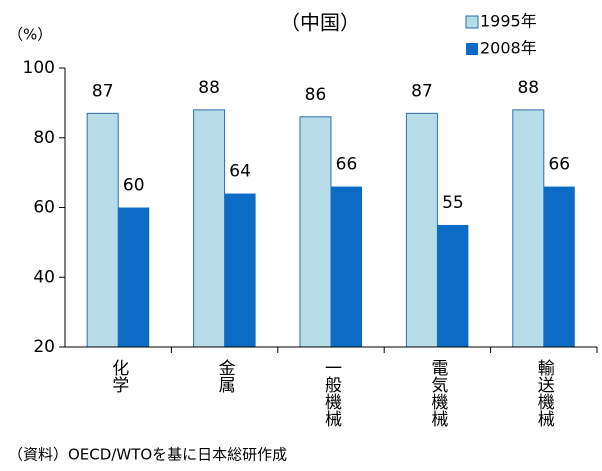 Image resolution: width=602 pixels, height=471 pixels. What do you see at coordinates (544, 393) in the screenshot?
I see `x-tick-label: 輸送機械` at bounding box center [544, 393].